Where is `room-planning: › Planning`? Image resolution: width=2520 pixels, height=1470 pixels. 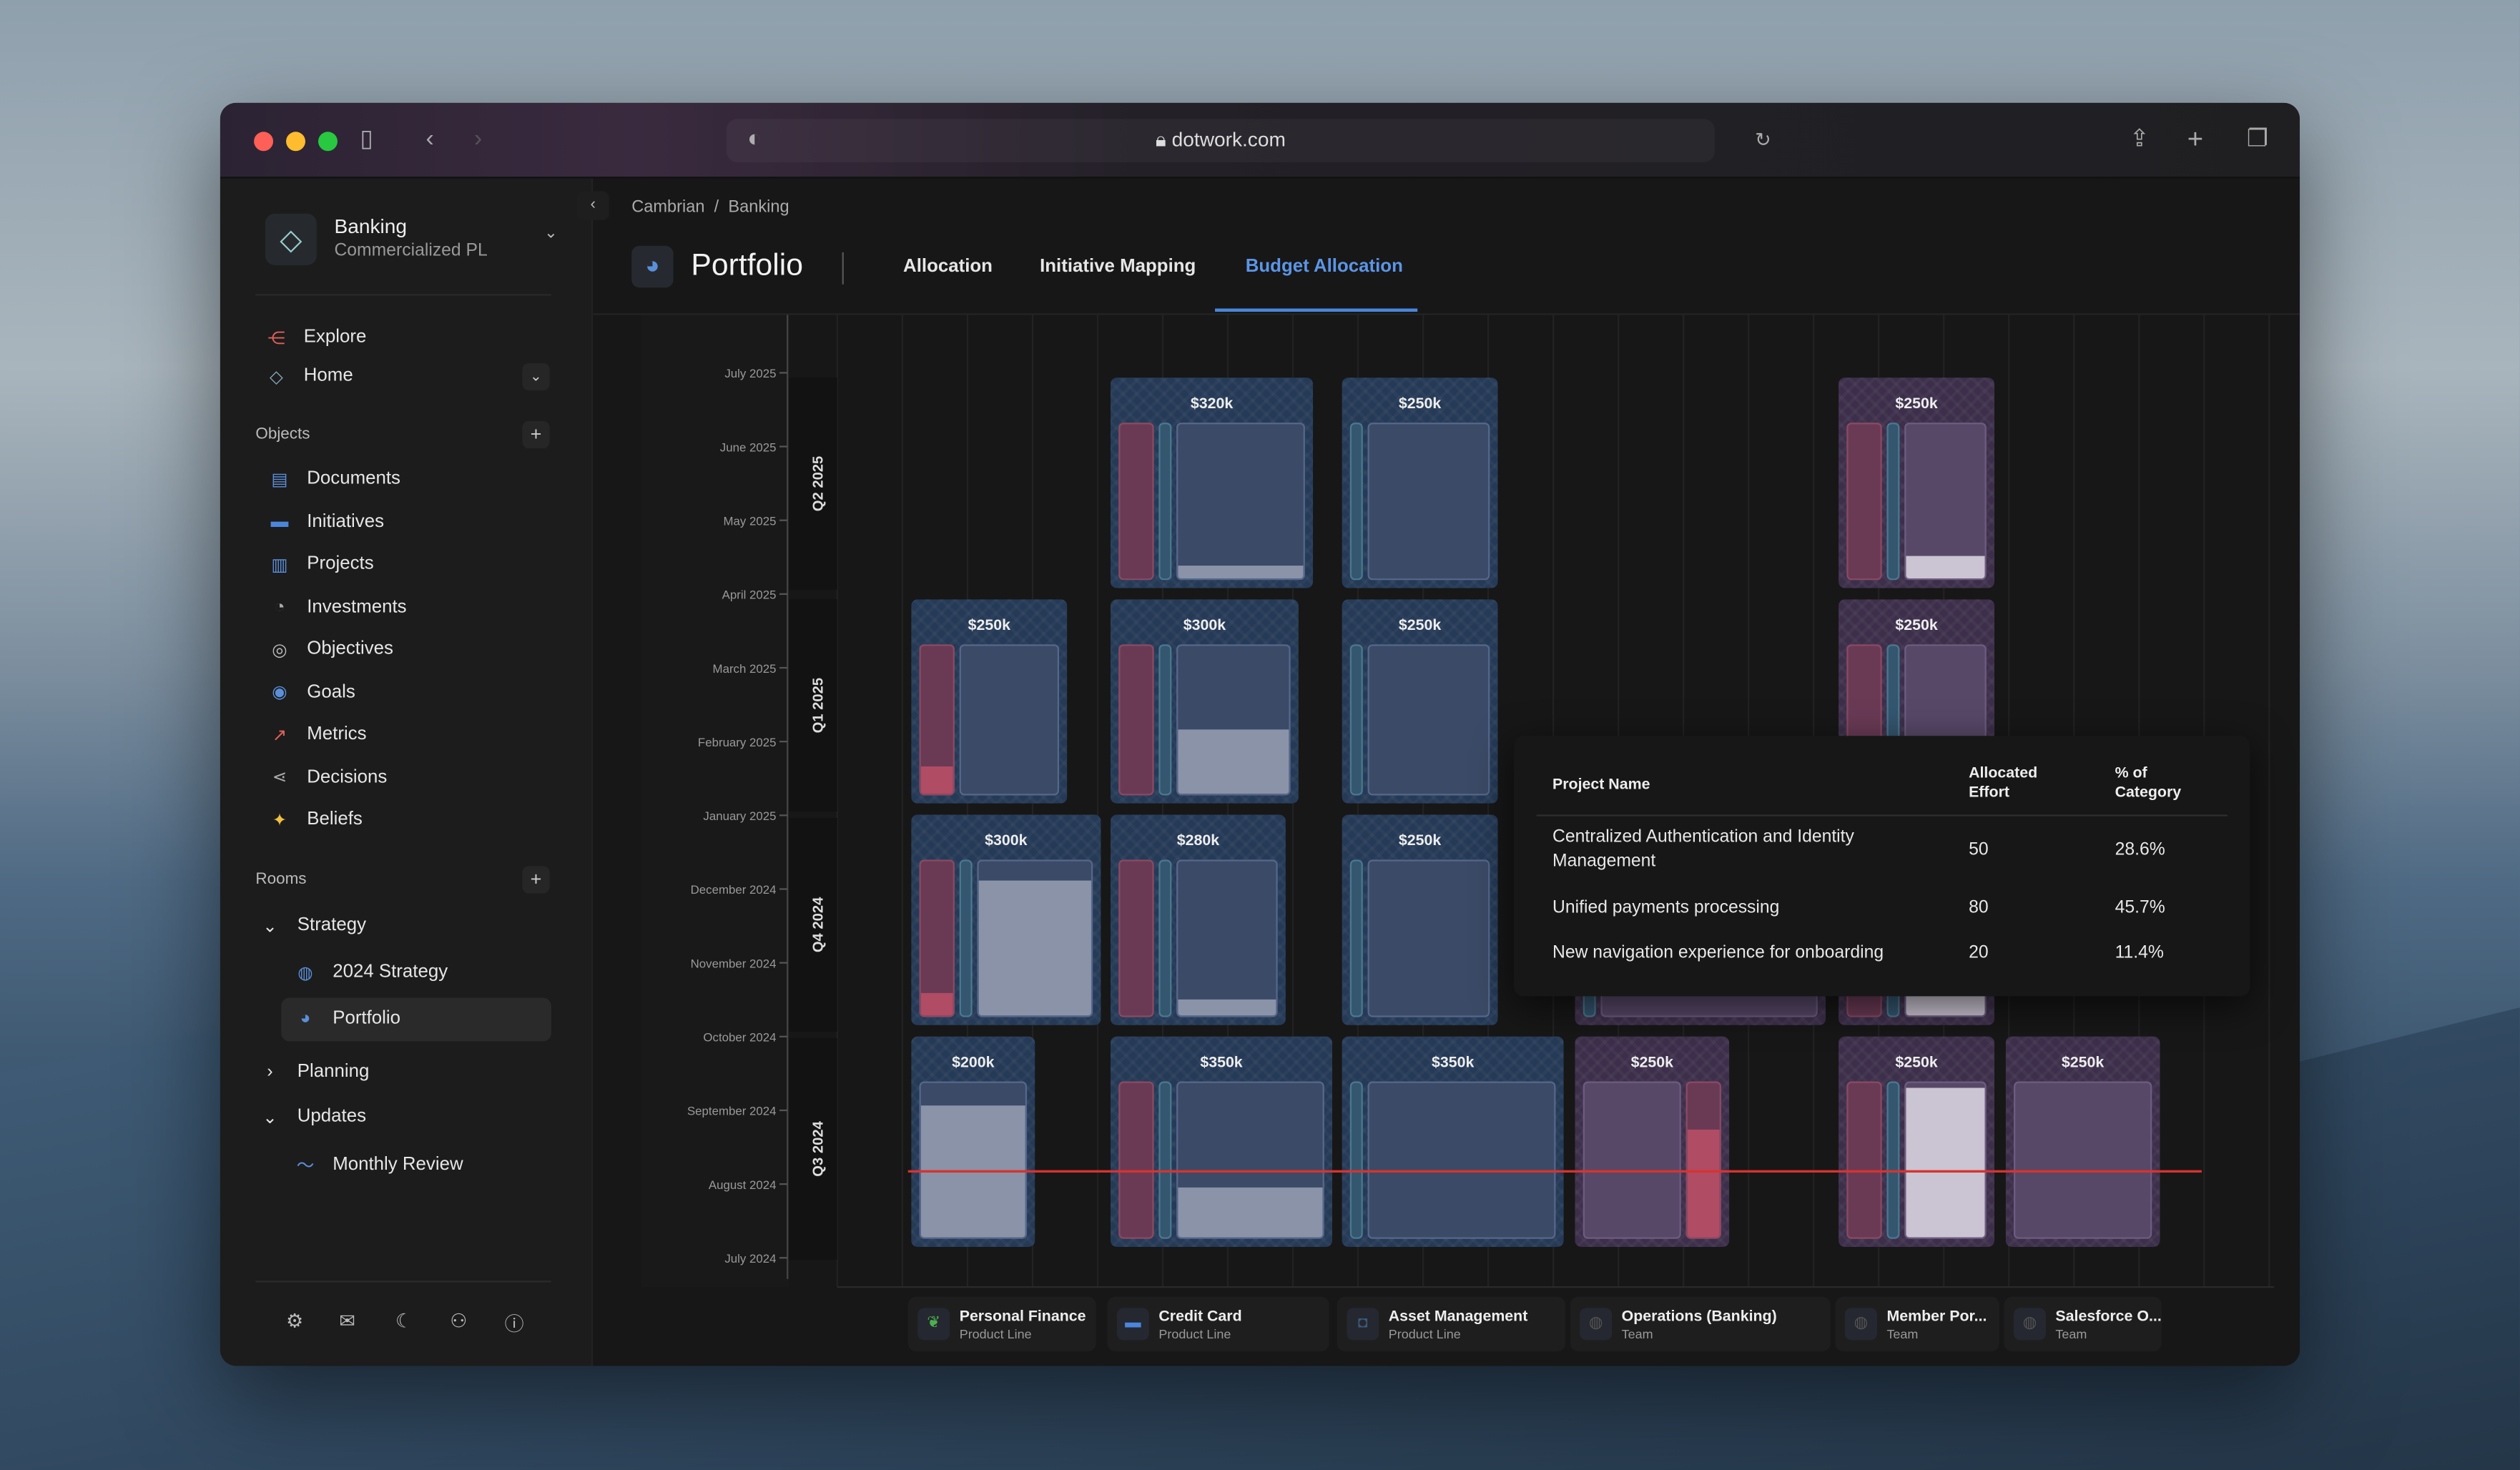 room-planning: › Planning is located at coordinates (314, 1072).